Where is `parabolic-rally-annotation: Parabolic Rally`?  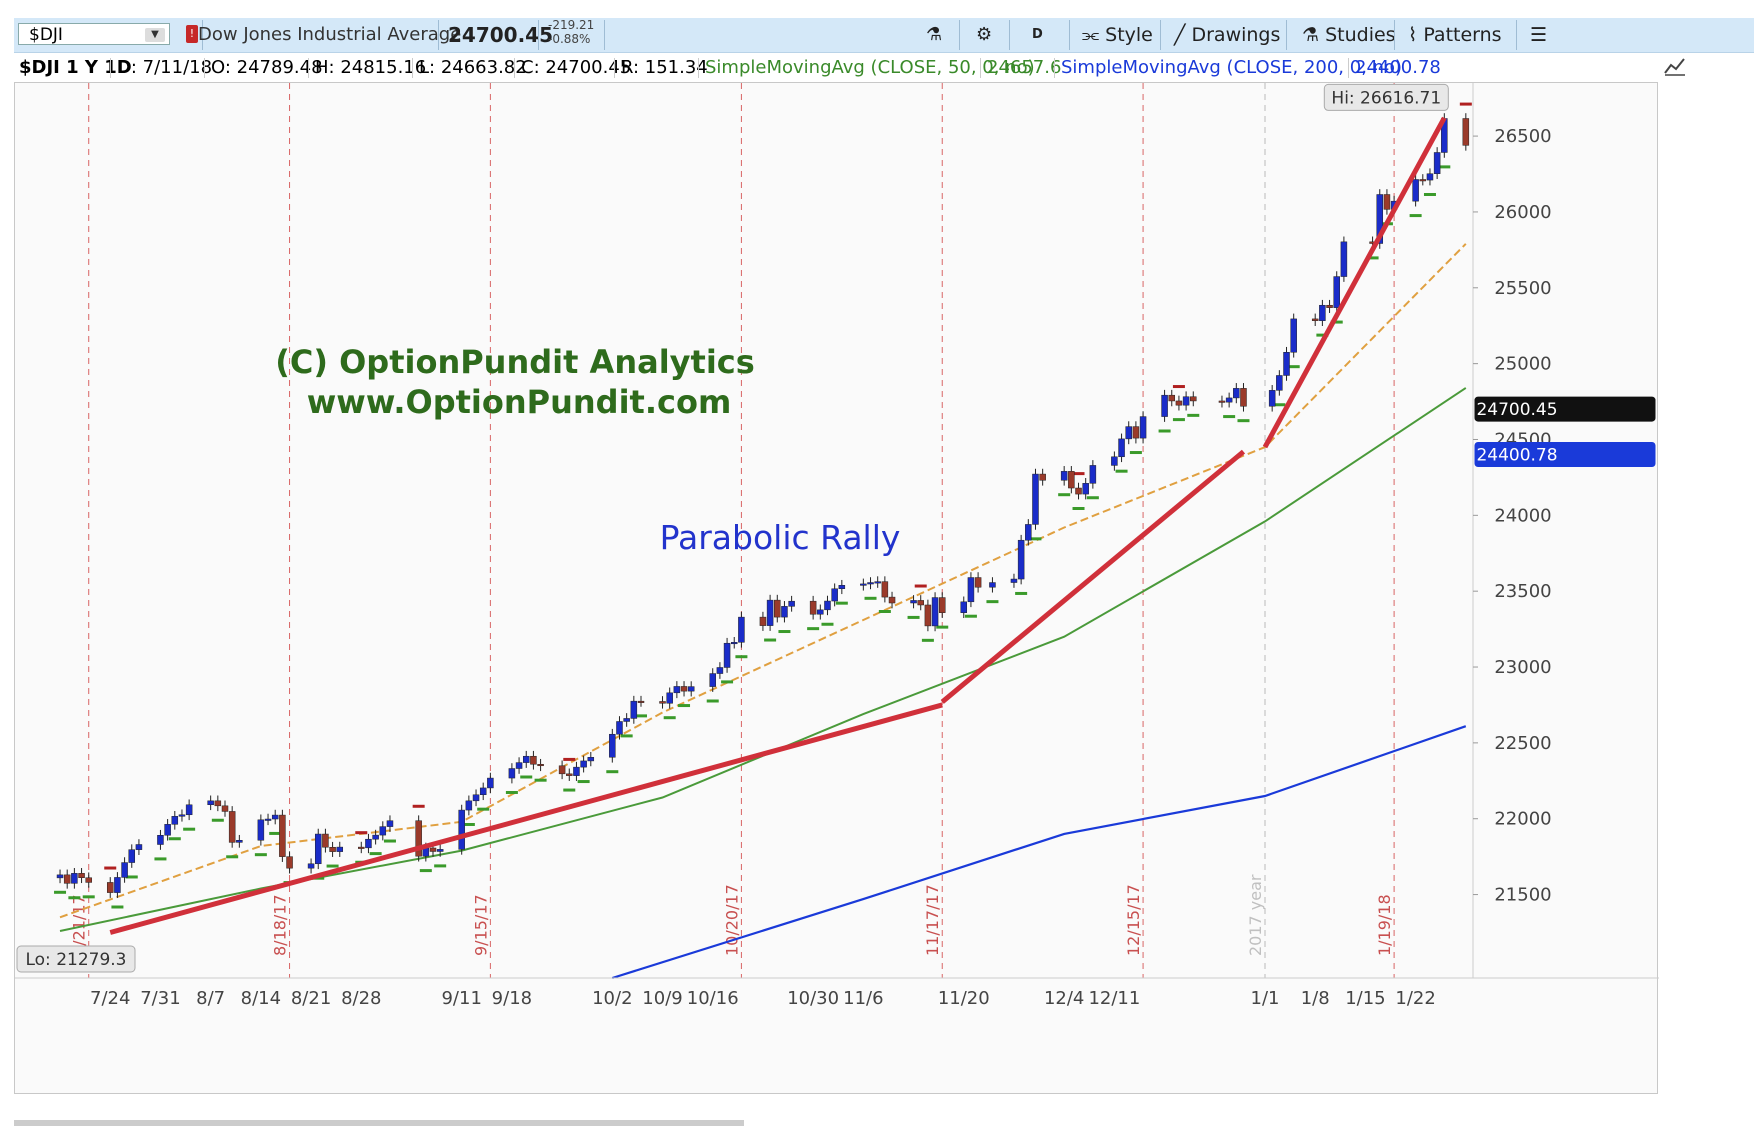
parabolic-rally-annotation: Parabolic Rally is located at coordinates (780, 537).